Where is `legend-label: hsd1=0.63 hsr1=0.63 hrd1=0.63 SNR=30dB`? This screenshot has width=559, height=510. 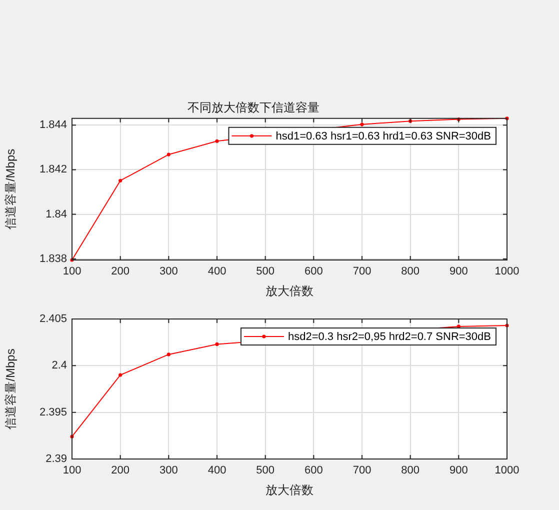
legend-label: hsd1=0.63 hsr1=0.63 hrd1=0.63 SNR=30dB is located at coordinates (384, 136).